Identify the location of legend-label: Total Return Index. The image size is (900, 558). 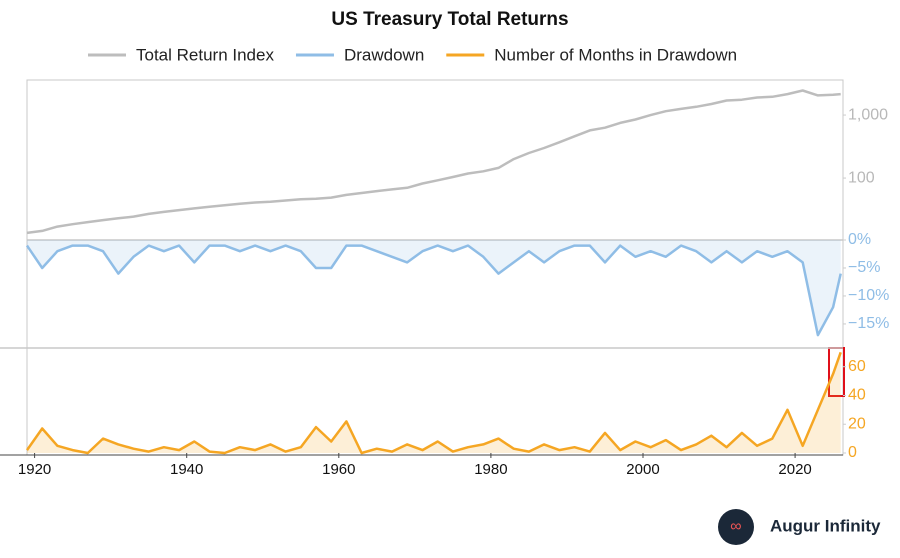
(205, 54).